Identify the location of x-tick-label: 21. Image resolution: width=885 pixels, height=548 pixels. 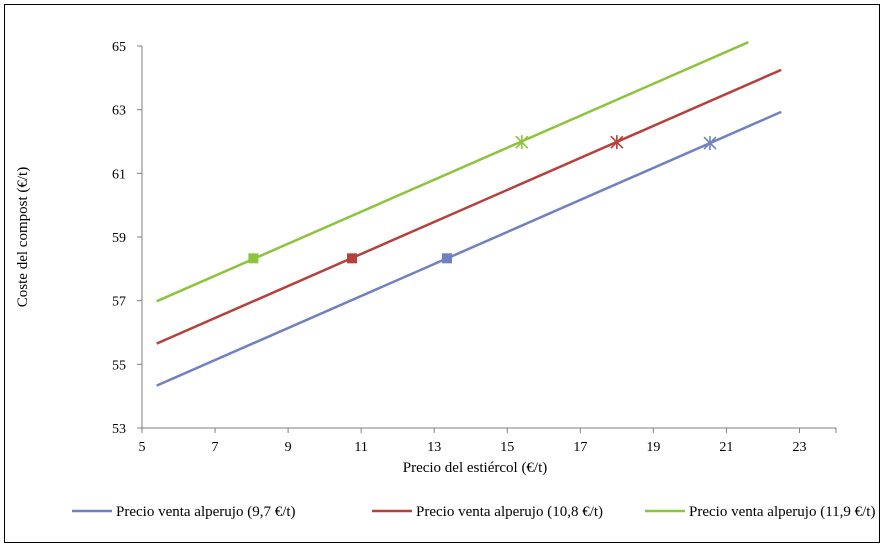
(726, 447).